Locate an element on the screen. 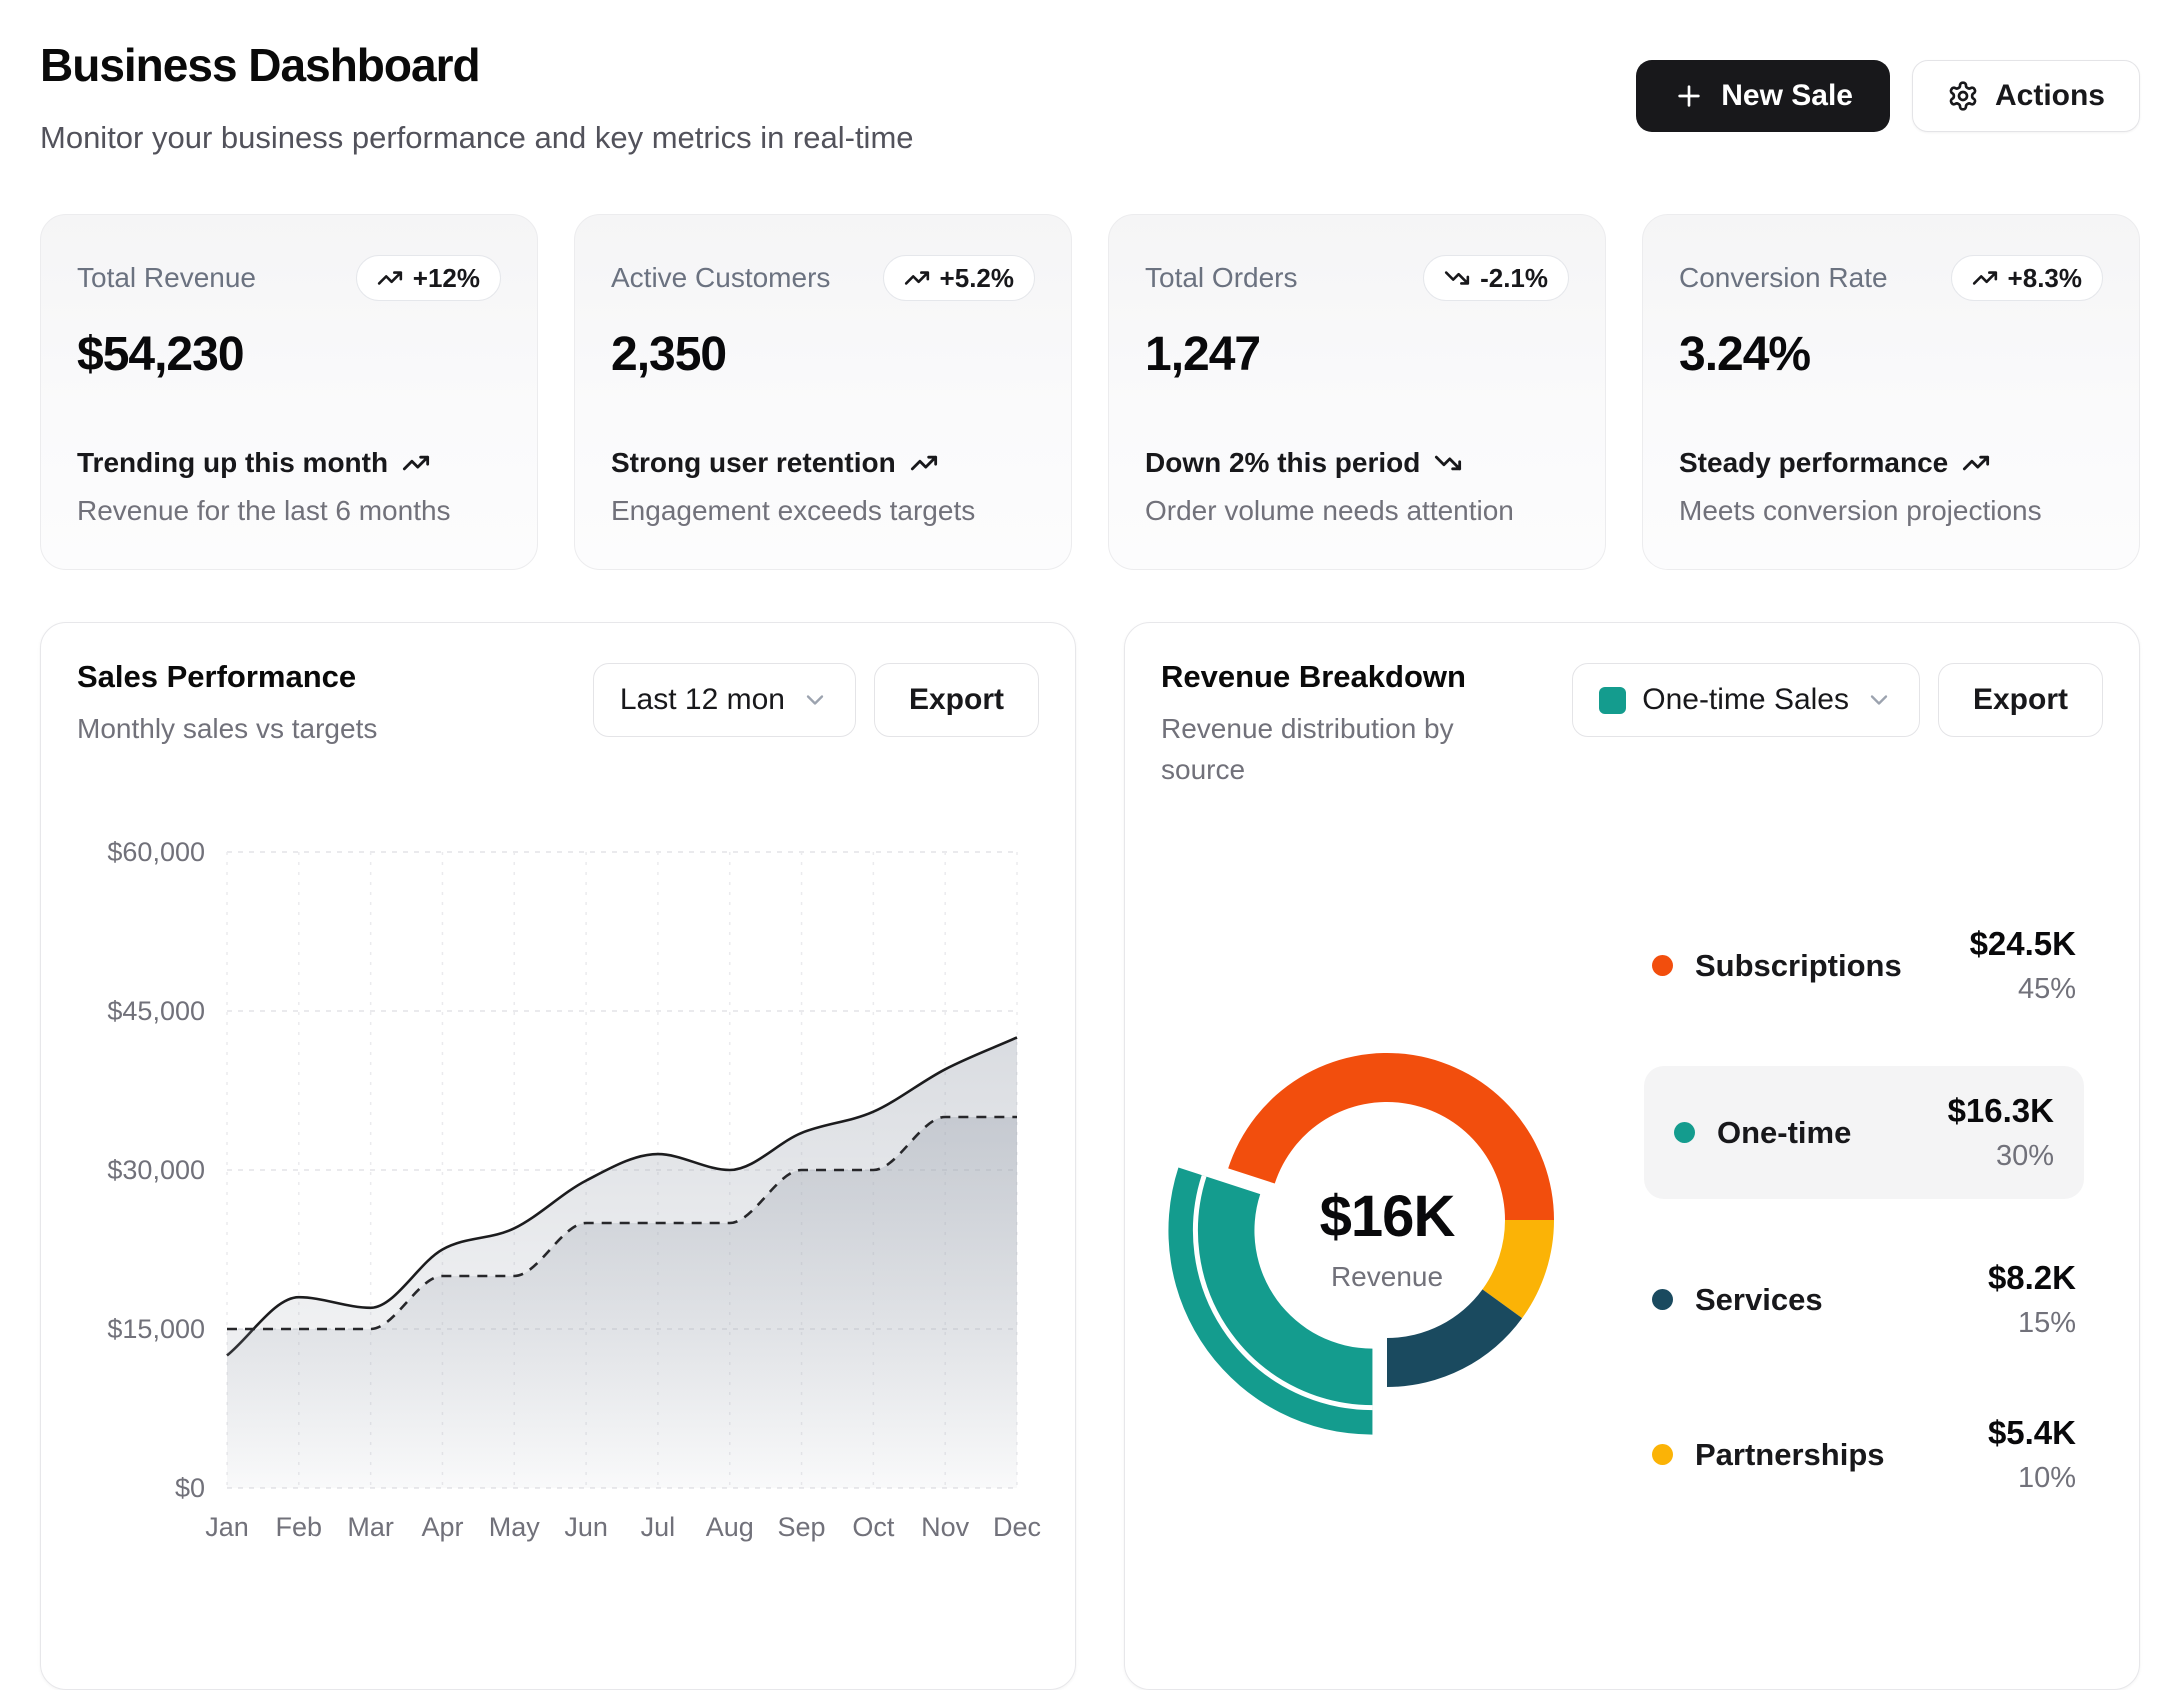  stat-footer-subtitle: Engagement exceeds targets is located at coordinates (793, 510).